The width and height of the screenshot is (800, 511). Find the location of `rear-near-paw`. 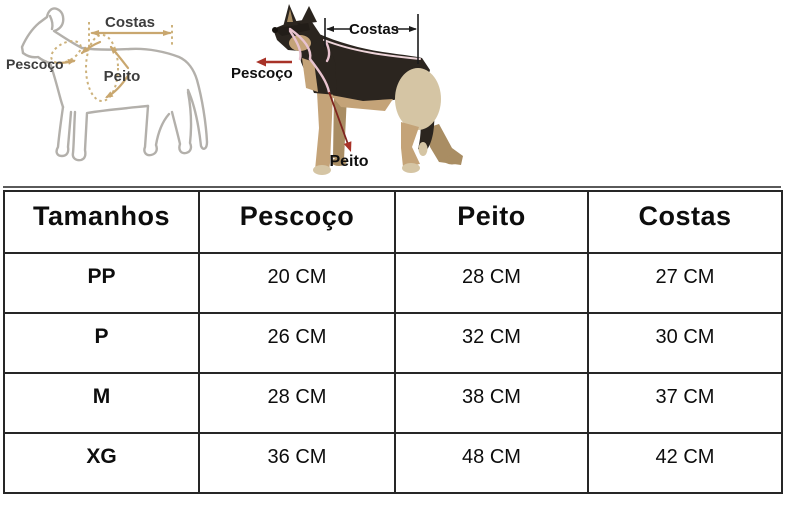

rear-near-paw is located at coordinates (411, 168).